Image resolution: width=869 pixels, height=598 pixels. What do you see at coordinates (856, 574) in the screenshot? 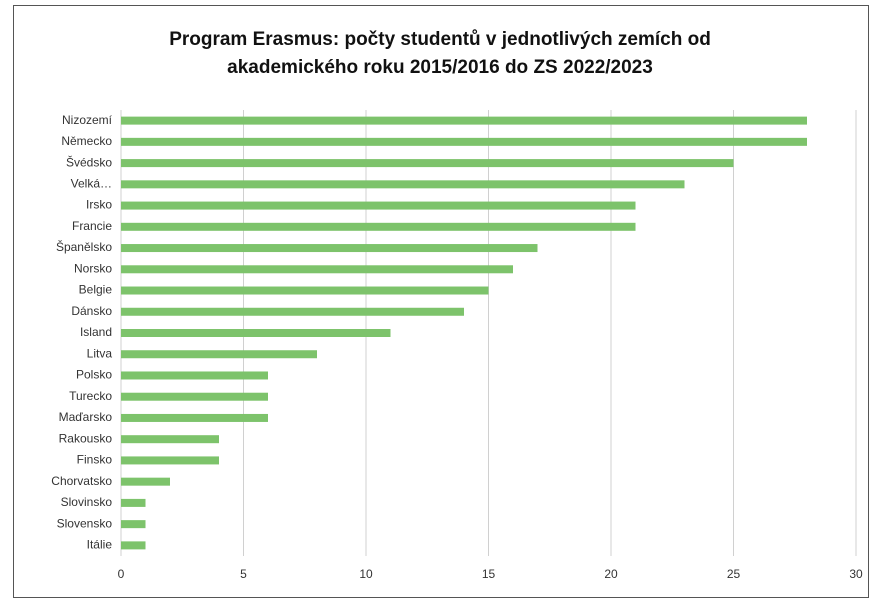
I see `x-tick-label: 30` at bounding box center [856, 574].